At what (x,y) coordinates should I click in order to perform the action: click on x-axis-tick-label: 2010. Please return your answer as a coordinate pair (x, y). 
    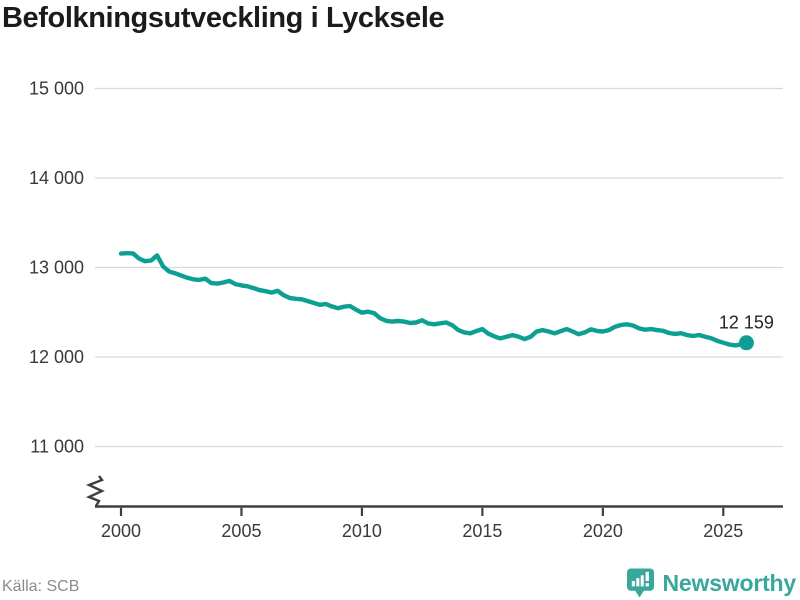
    Looking at the image, I should click on (362, 531).